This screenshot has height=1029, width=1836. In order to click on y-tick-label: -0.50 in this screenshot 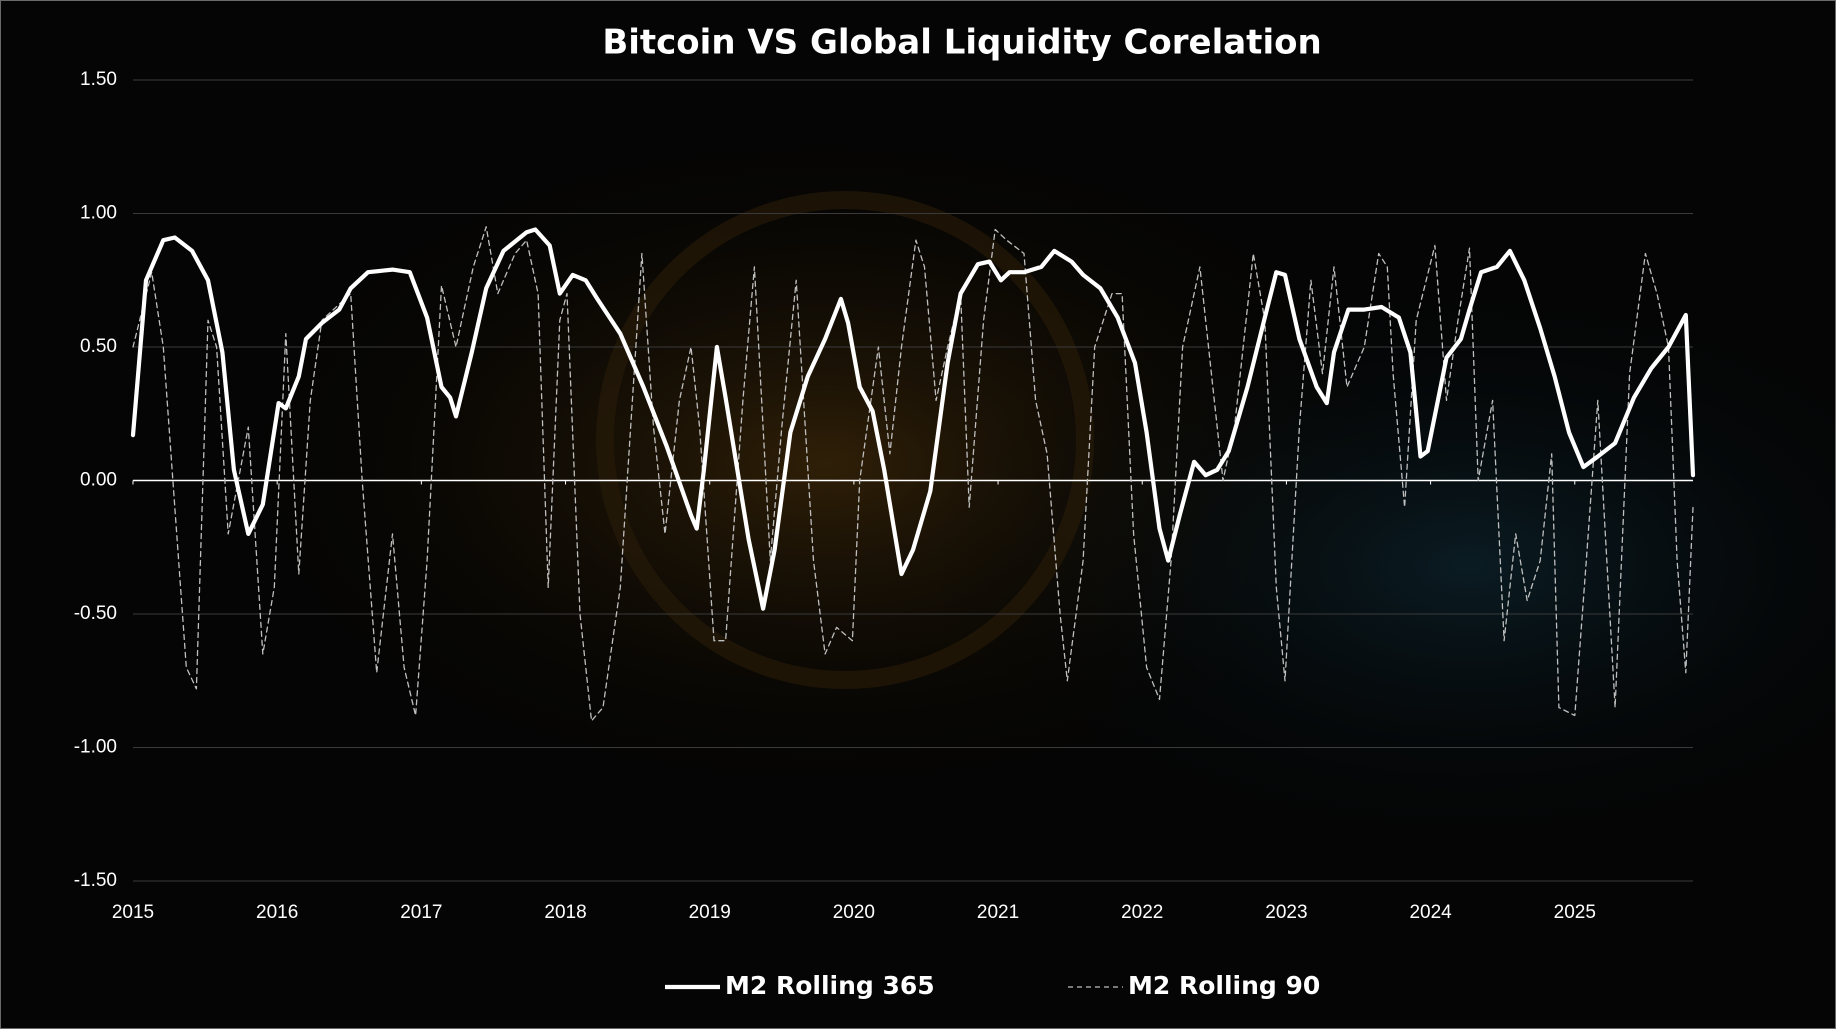, I will do `click(95, 613)`.